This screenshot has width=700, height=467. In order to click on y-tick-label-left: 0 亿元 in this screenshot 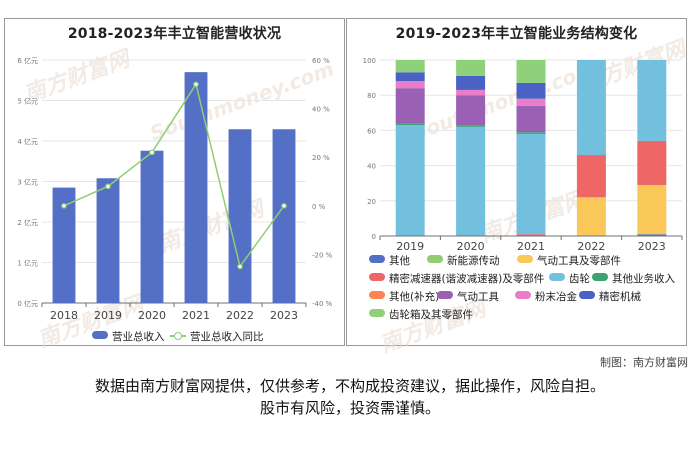, I will do `click(27, 303)`.